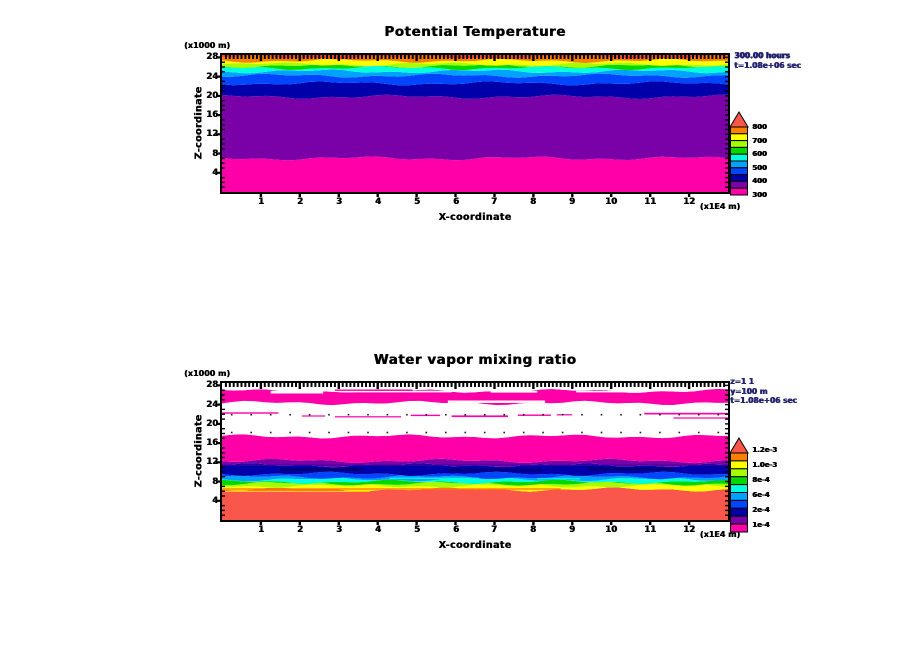  What do you see at coordinates (475, 545) in the screenshot?
I see `plot2-x-axis-label: X-coordinate` at bounding box center [475, 545].